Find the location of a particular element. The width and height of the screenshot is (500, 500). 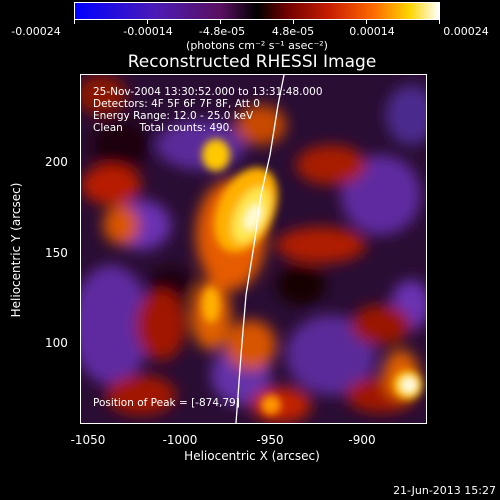

colorbar-units: (photons cm⁻² s⁻¹ asec⁻²) is located at coordinates (257, 45).